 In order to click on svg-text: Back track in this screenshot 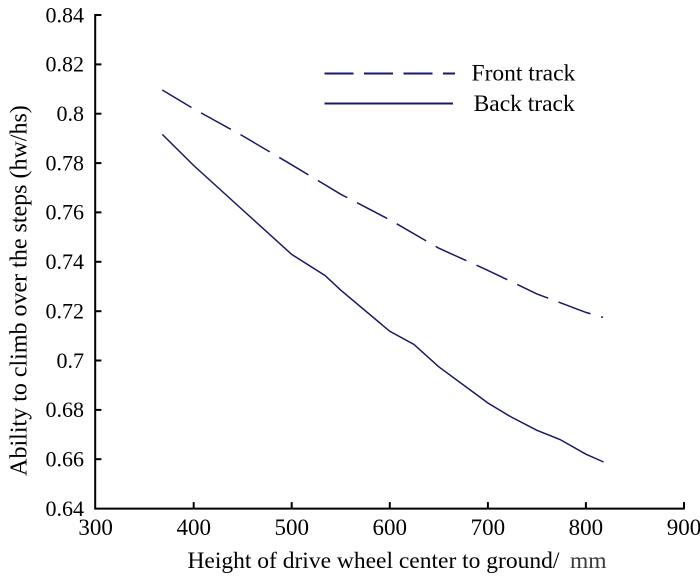, I will do `click(524, 104)`.